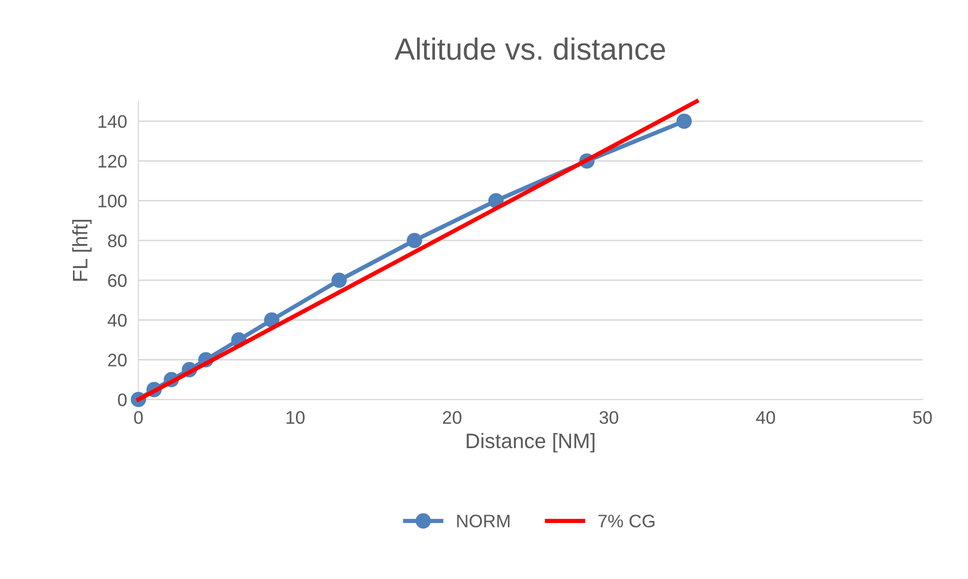 This screenshot has height=579, width=968. I want to click on legend-label: 7% CG, so click(626, 521).